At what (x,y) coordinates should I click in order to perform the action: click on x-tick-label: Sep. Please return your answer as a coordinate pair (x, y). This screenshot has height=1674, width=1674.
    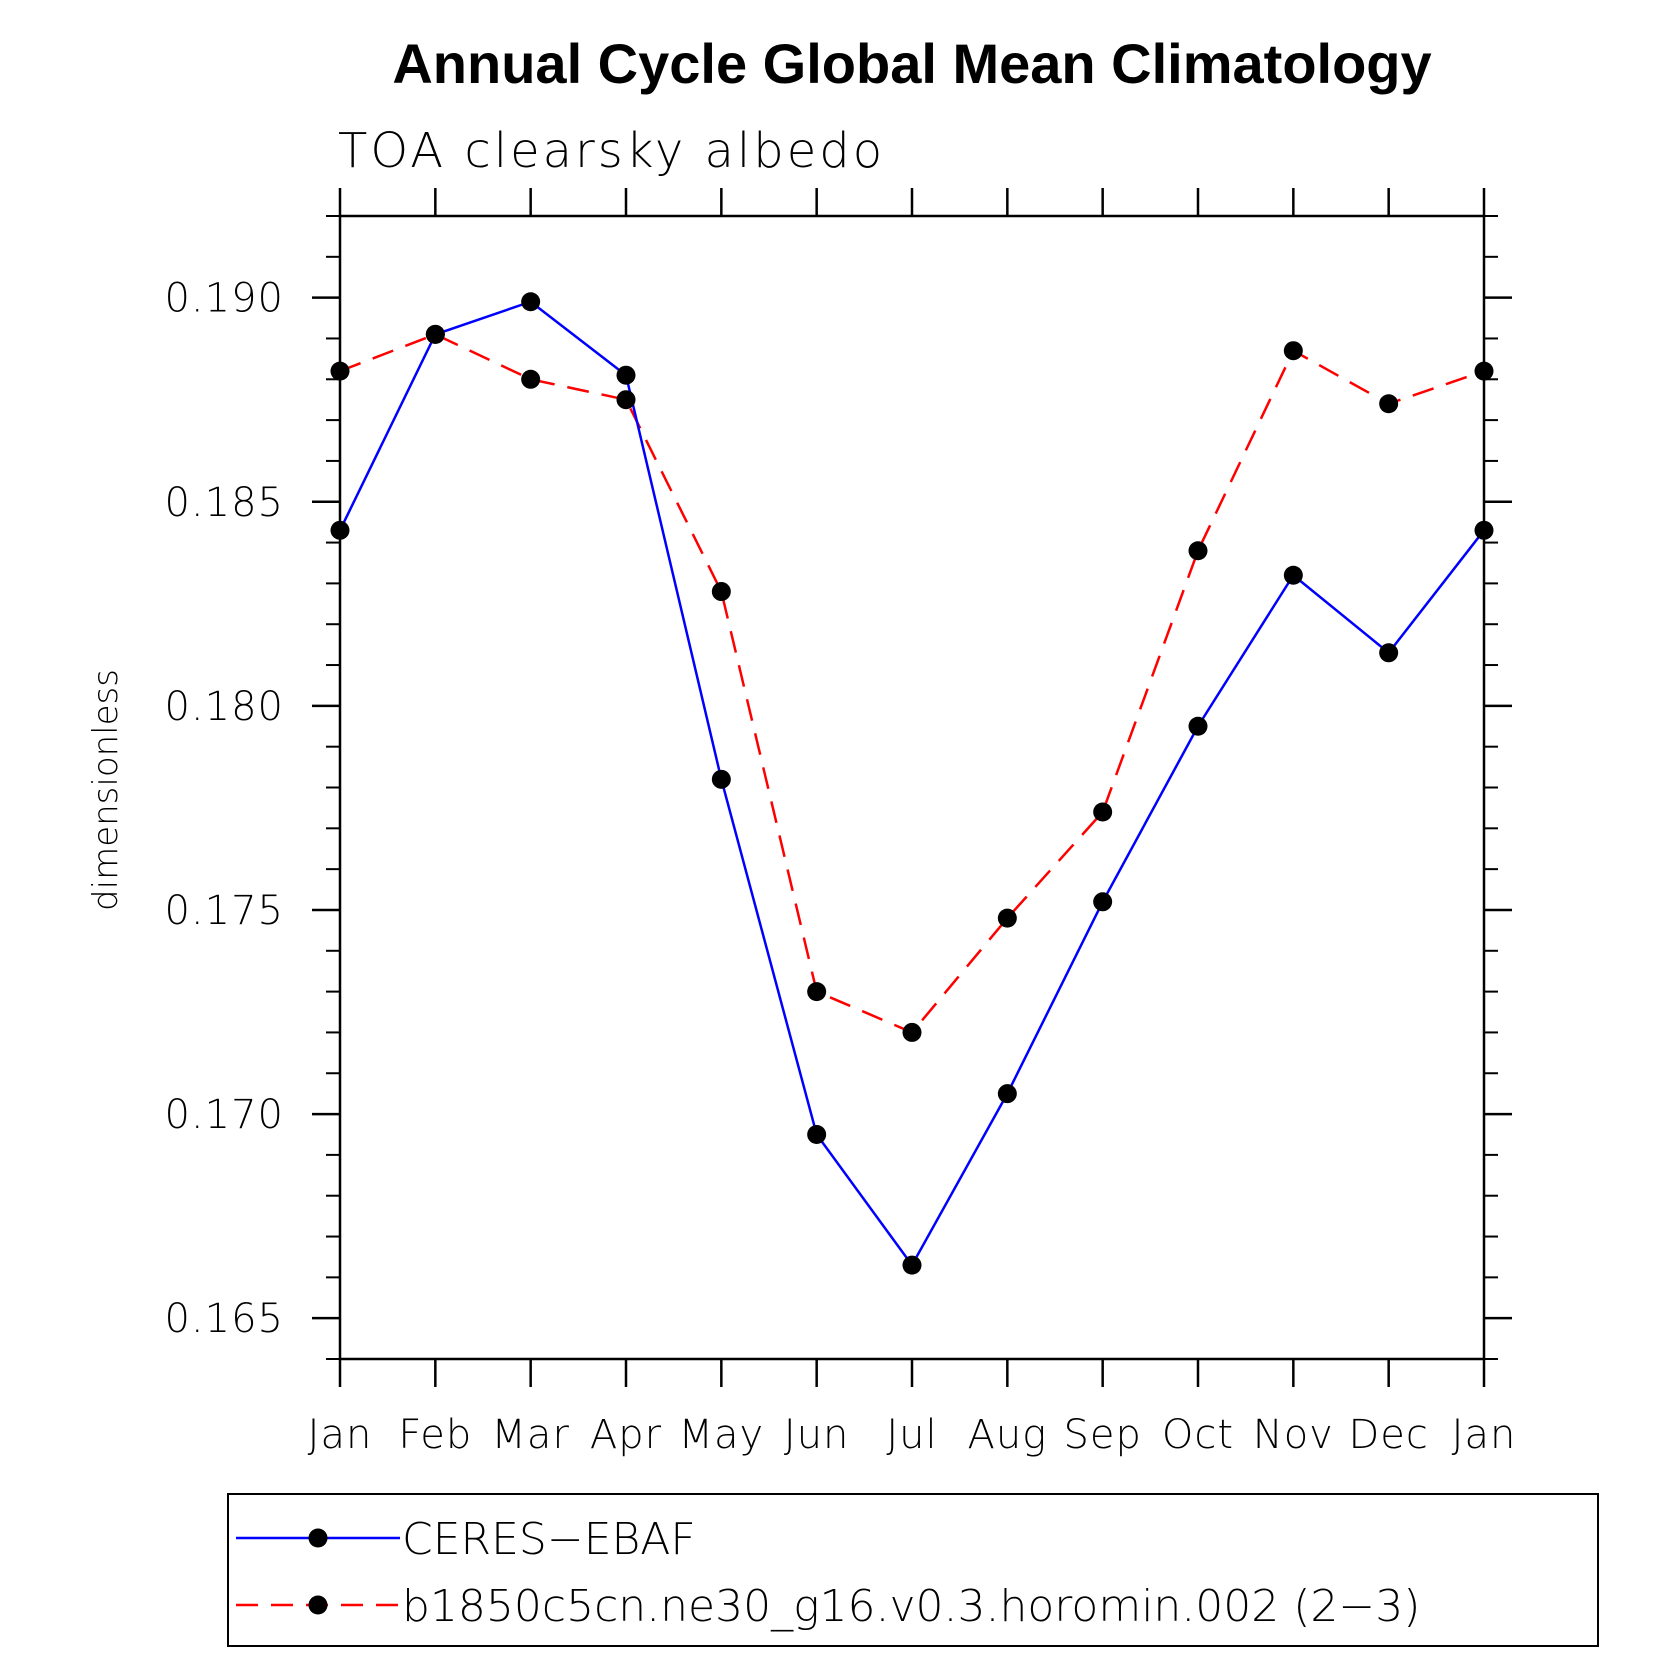
    Looking at the image, I should click on (1102, 1435).